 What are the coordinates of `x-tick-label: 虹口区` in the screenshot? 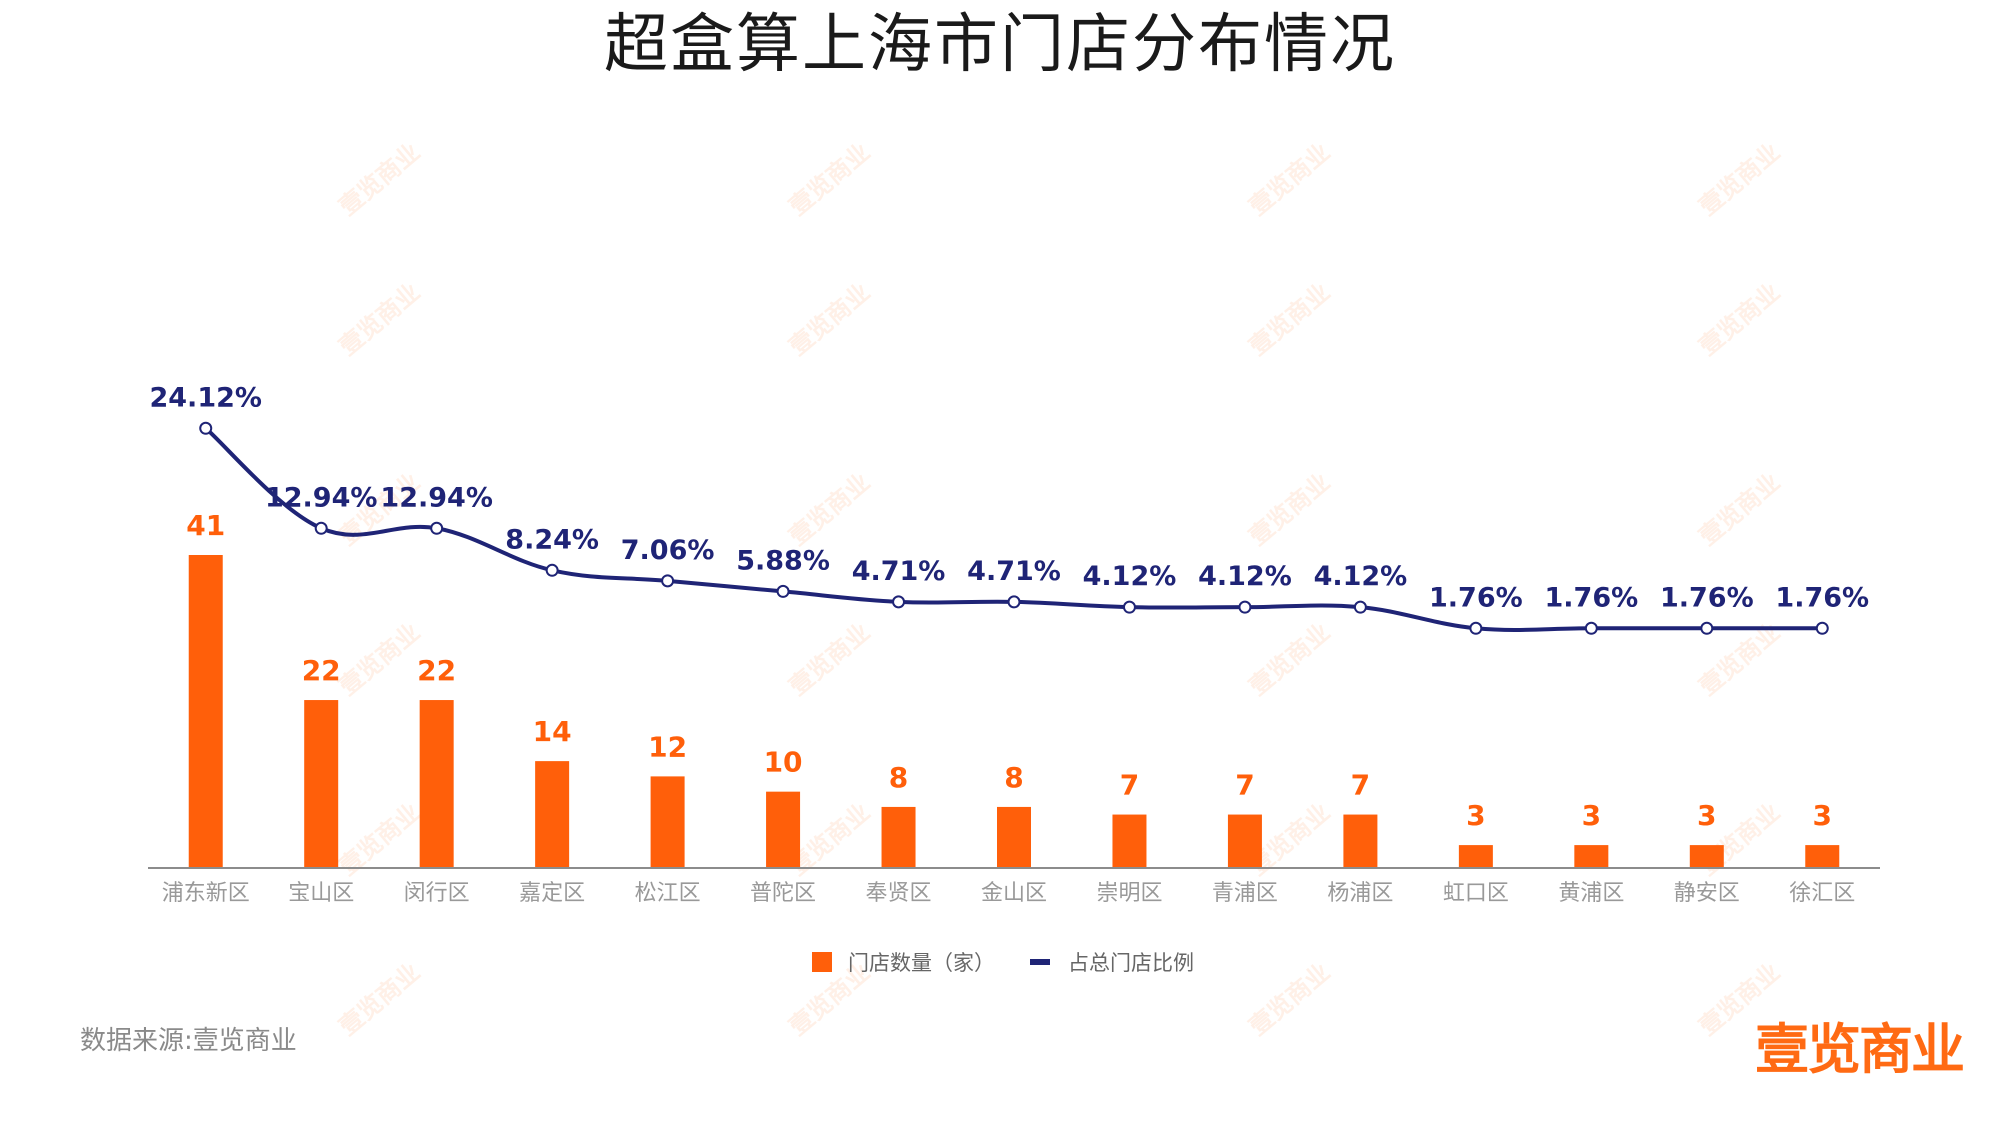 It's located at (1476, 893).